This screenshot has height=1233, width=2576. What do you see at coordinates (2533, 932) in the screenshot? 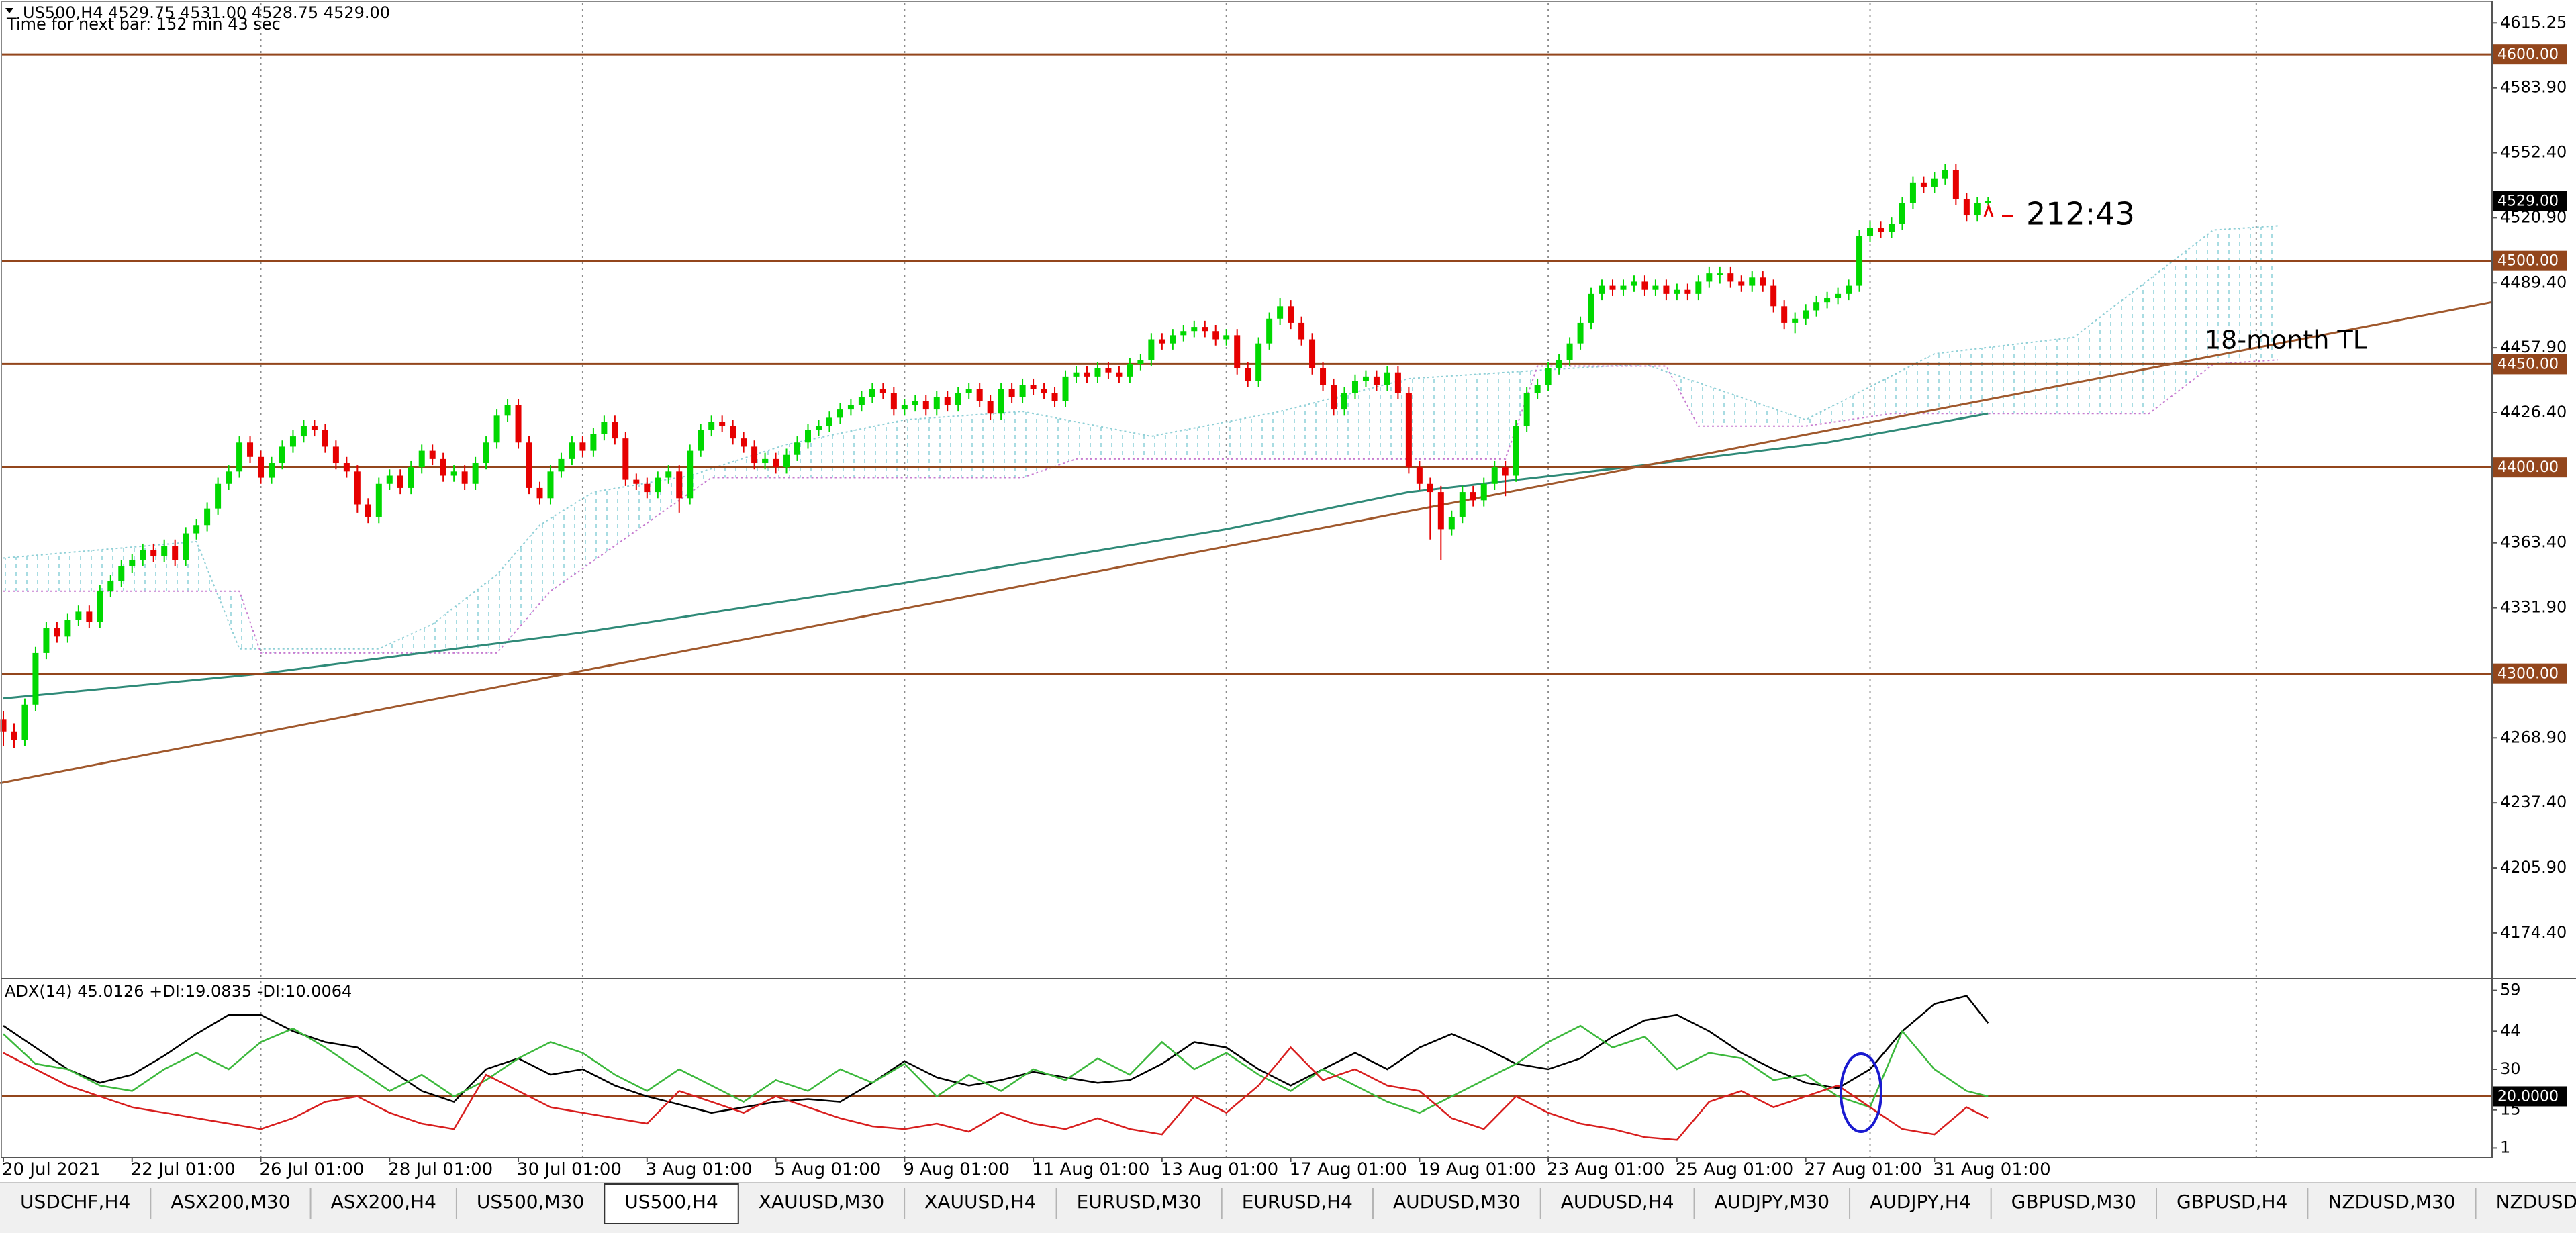
I see `y-tick-label: 4174.40` at bounding box center [2533, 932].